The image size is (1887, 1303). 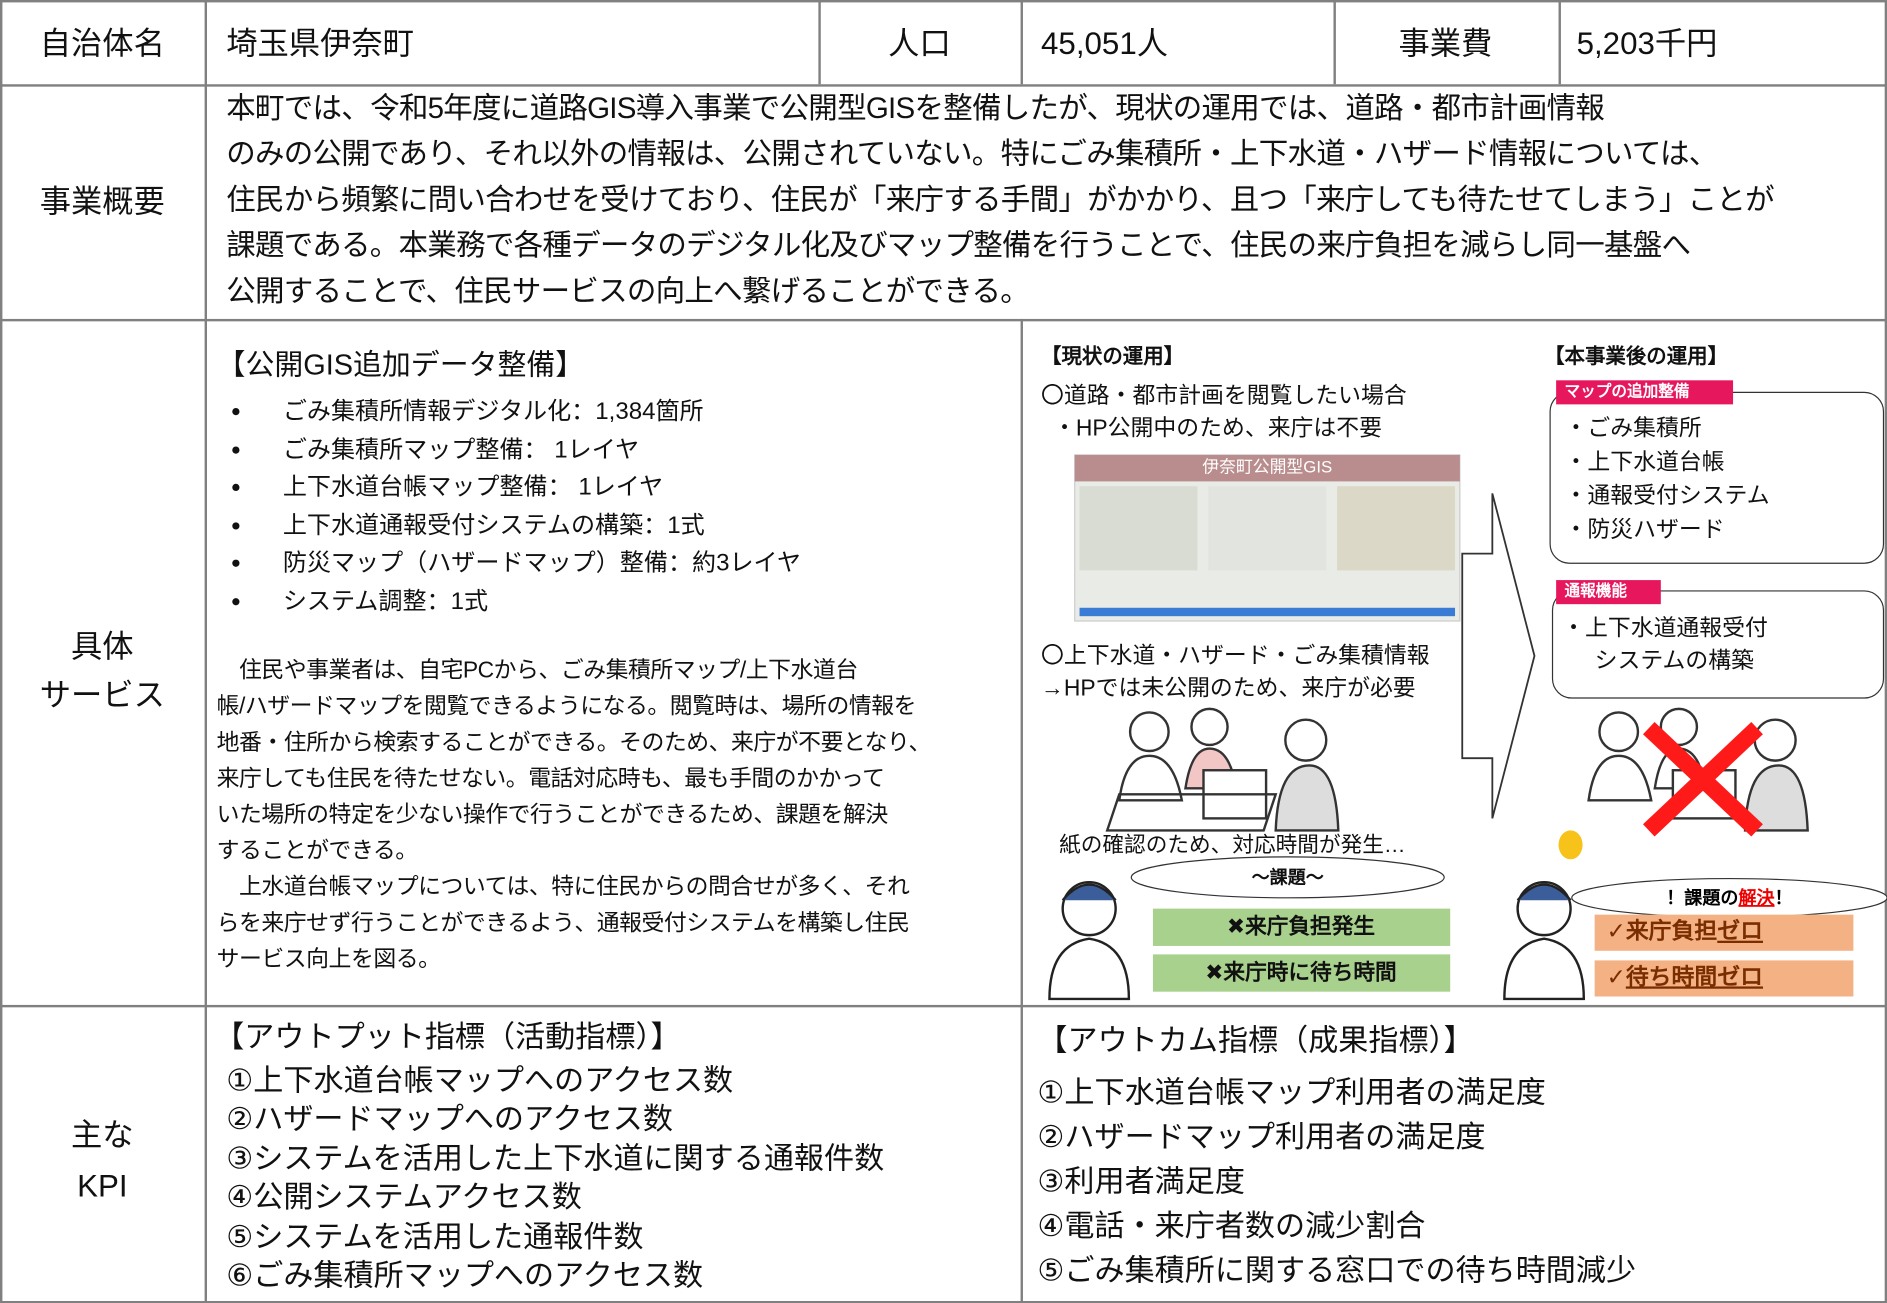 What do you see at coordinates (493, 411) in the screenshot?
I see `service-item: ごみ集積所情報デジタル化：1,384箇所` at bounding box center [493, 411].